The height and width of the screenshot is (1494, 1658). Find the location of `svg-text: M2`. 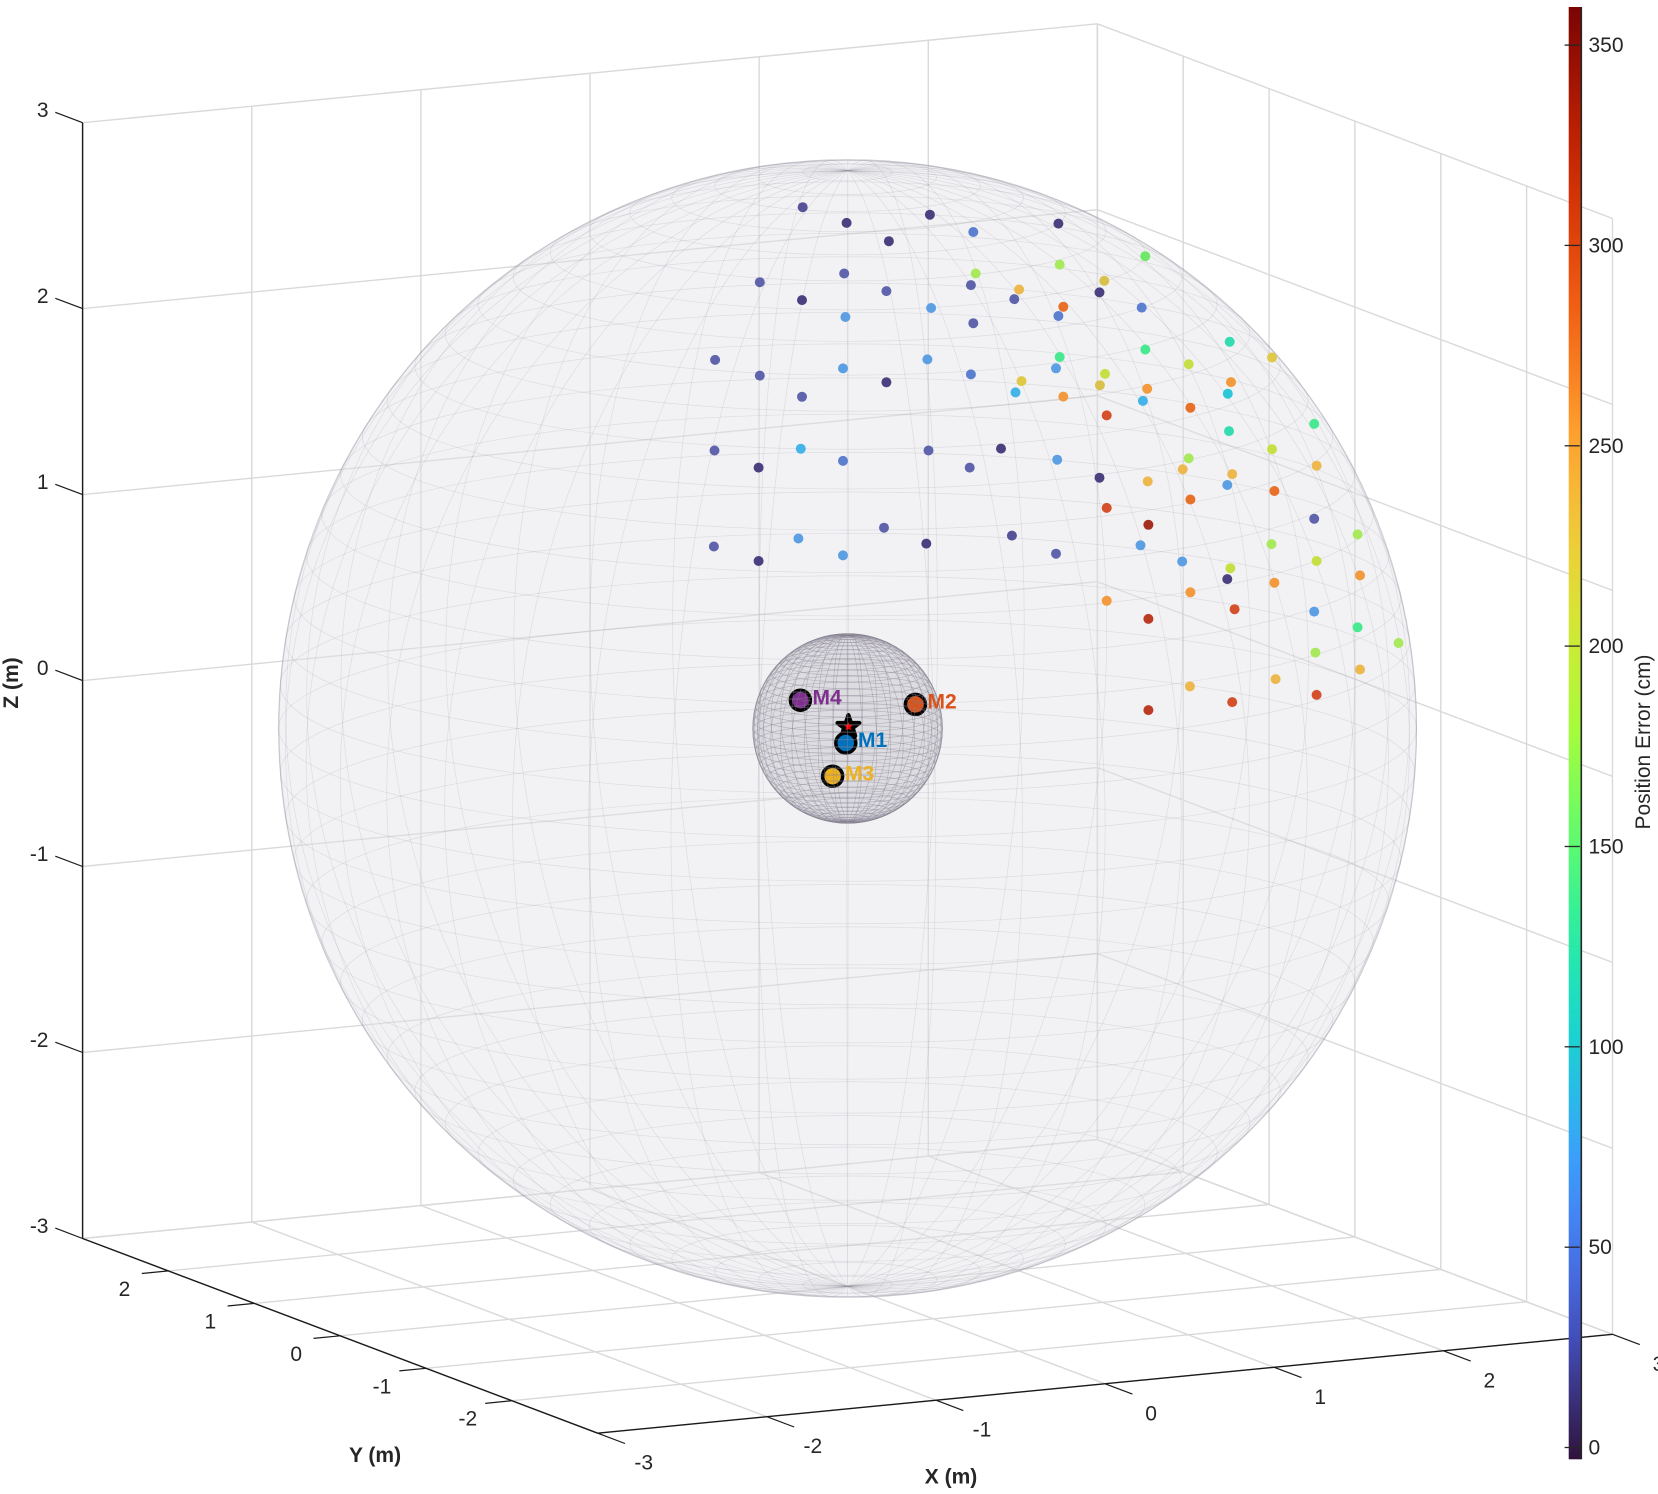

svg-text: M2 is located at coordinates (942, 701).